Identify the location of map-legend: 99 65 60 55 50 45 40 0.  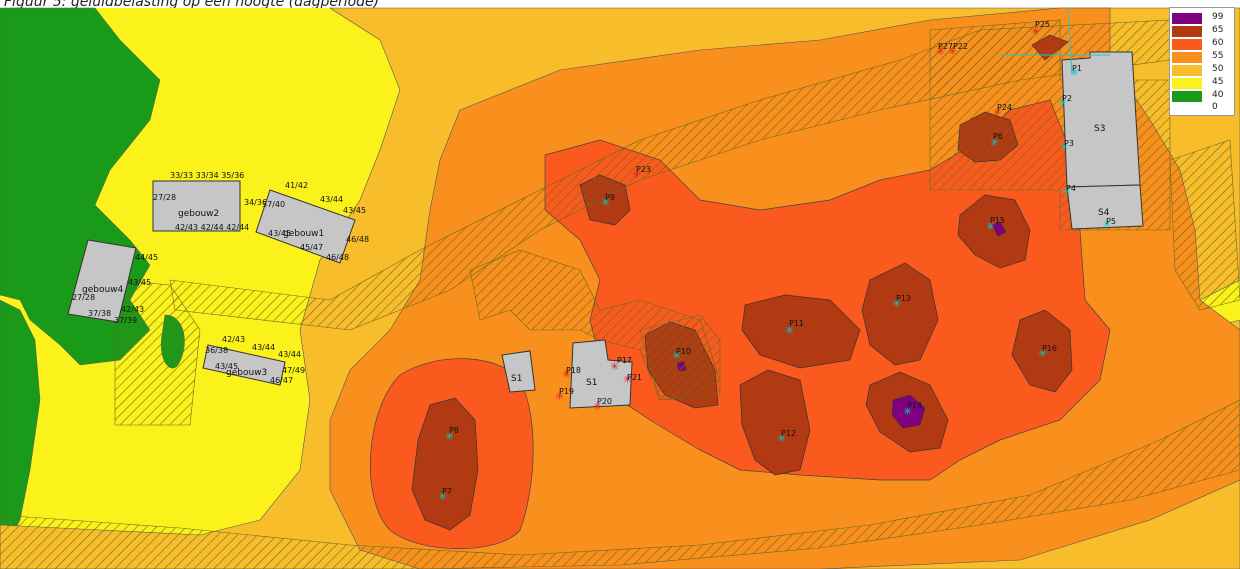
(1202, 61).